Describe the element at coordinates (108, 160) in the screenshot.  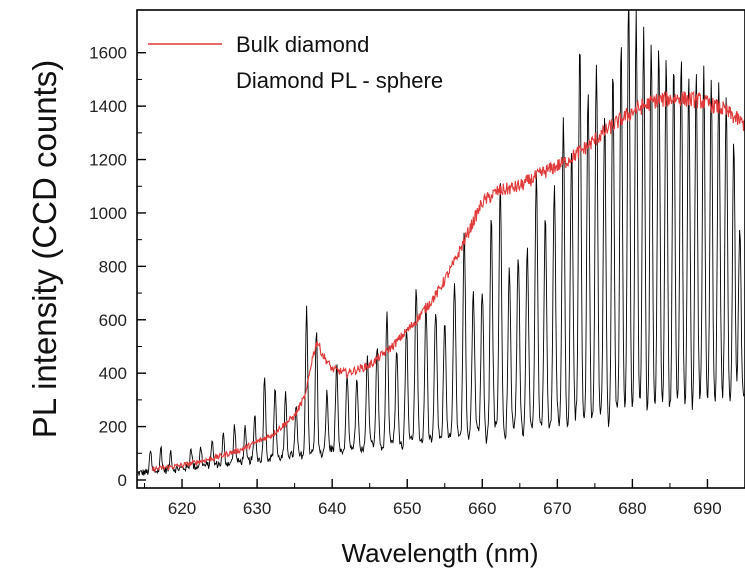
I see `y-tick-label: 1200` at that location.